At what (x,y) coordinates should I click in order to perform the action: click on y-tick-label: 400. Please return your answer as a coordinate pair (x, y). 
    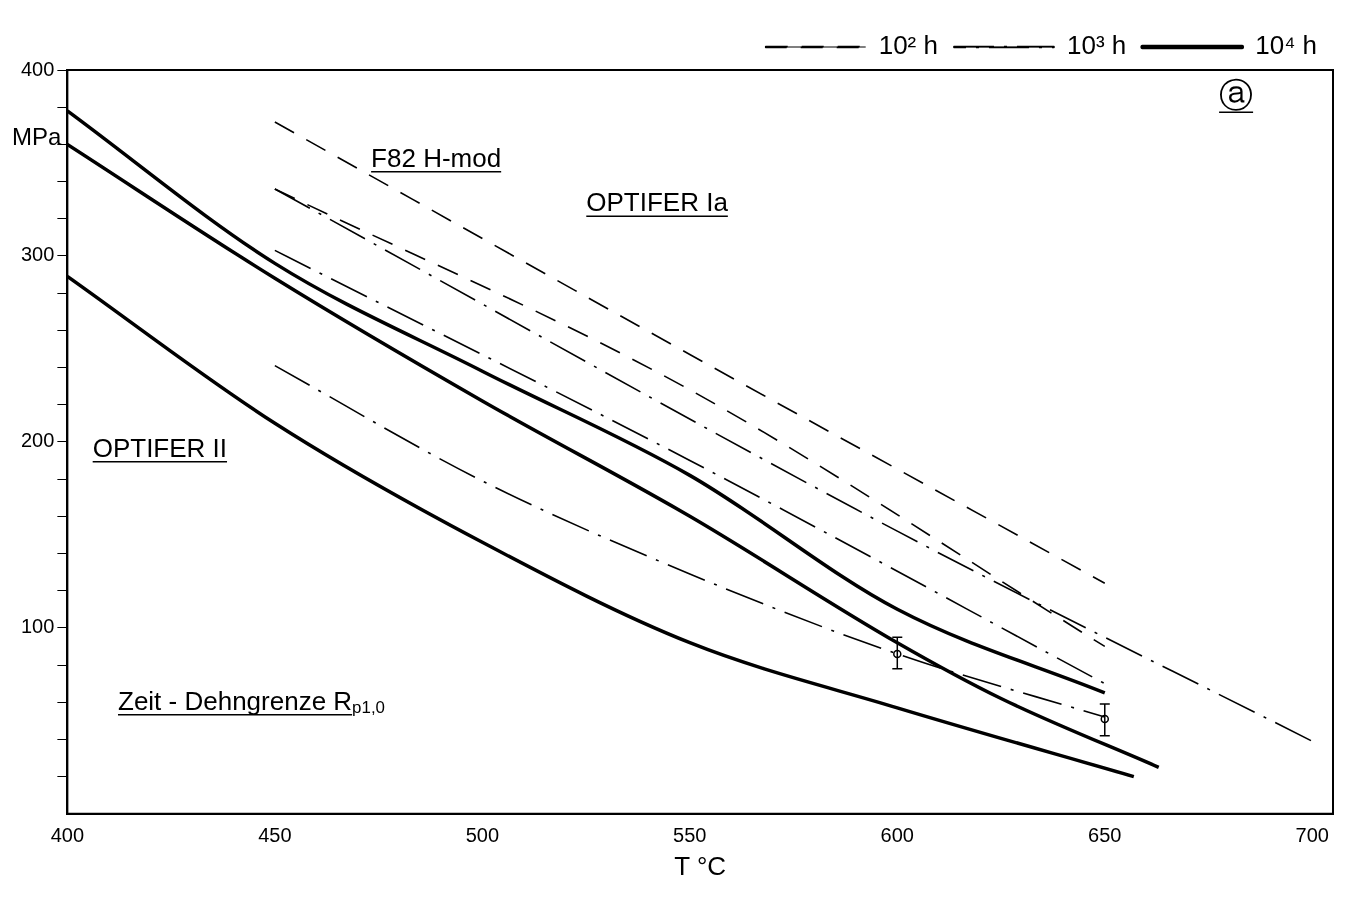
    Looking at the image, I should click on (37, 68).